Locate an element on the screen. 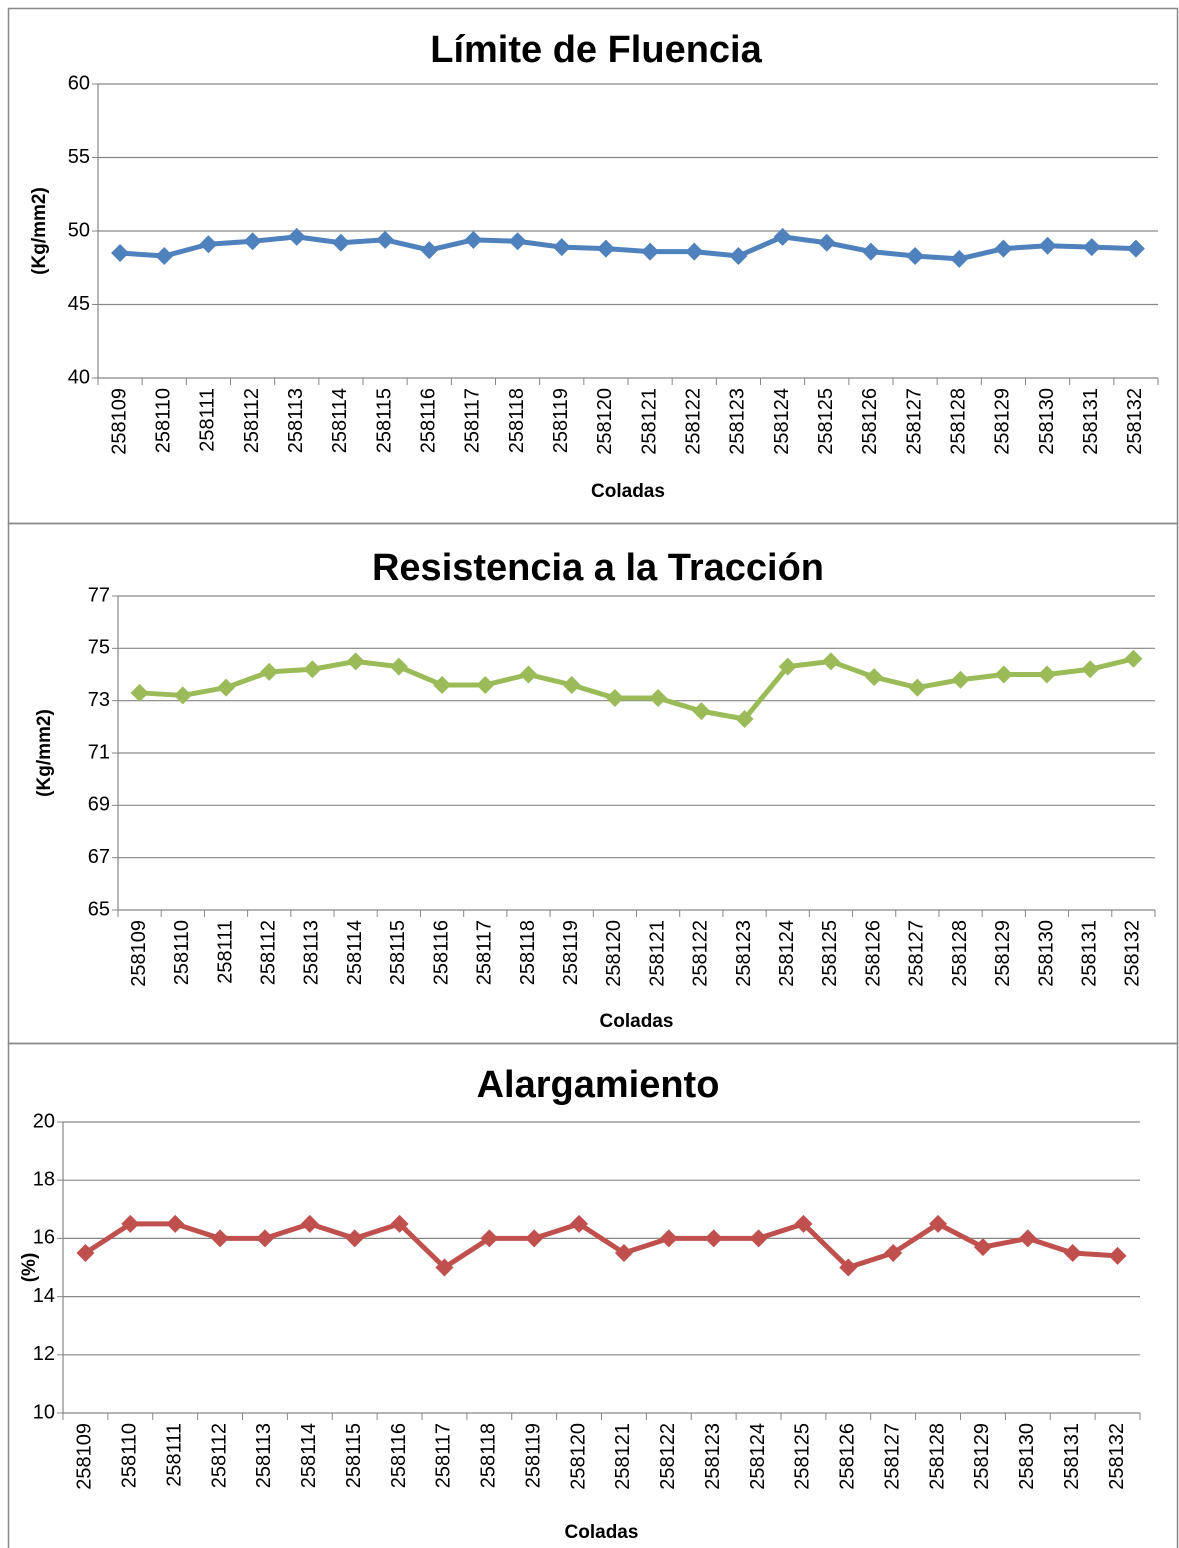 The width and height of the screenshot is (1179, 1548). x-tick-label: 258120 is located at coordinates (605, 421).